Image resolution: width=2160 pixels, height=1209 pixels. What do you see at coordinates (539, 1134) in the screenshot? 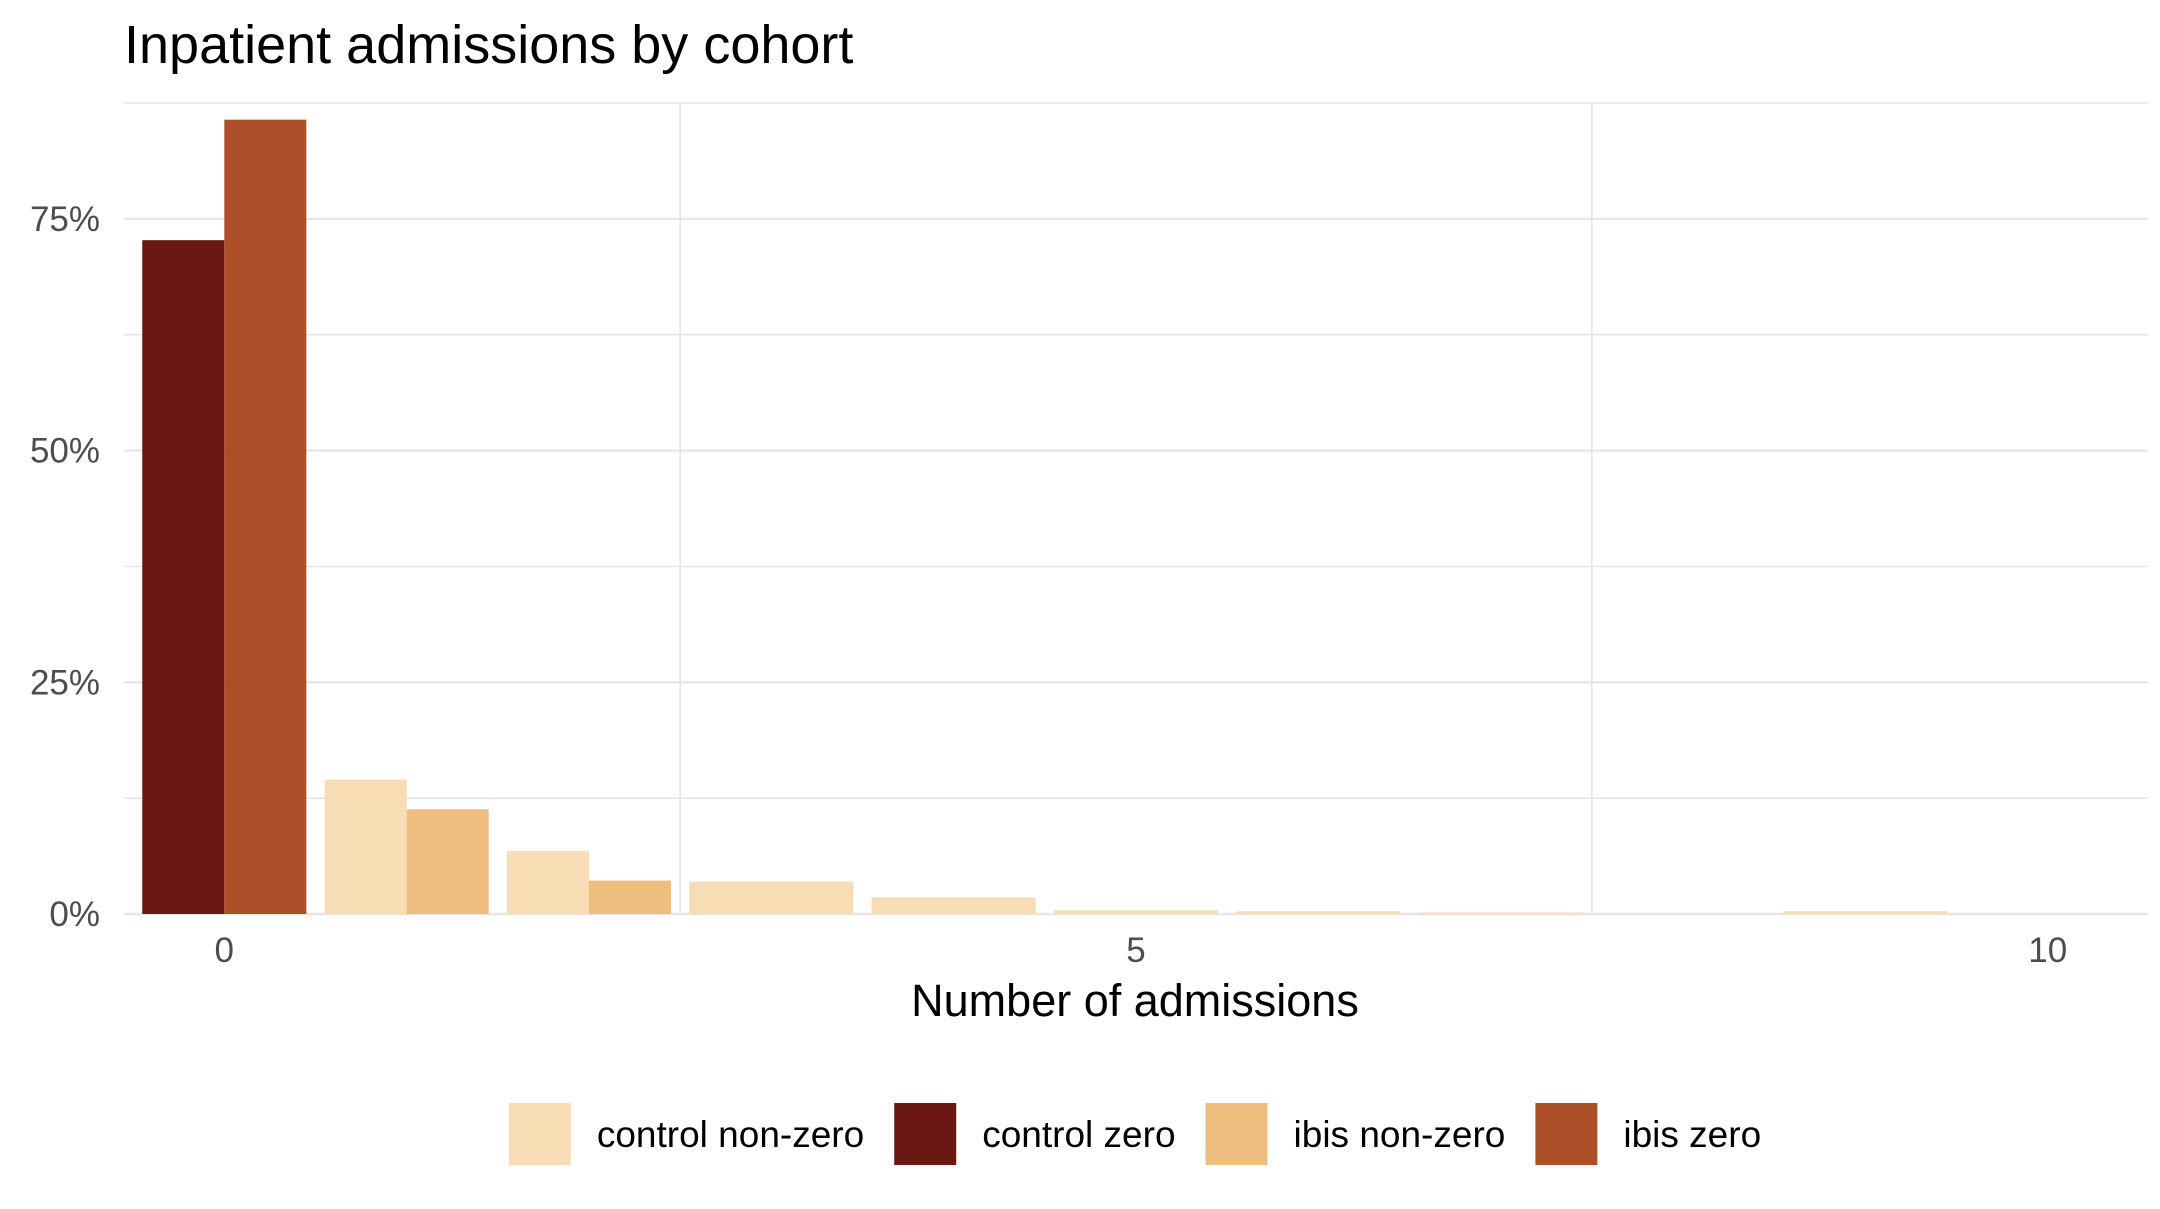
I see `legend-key-control-non-zero` at bounding box center [539, 1134].